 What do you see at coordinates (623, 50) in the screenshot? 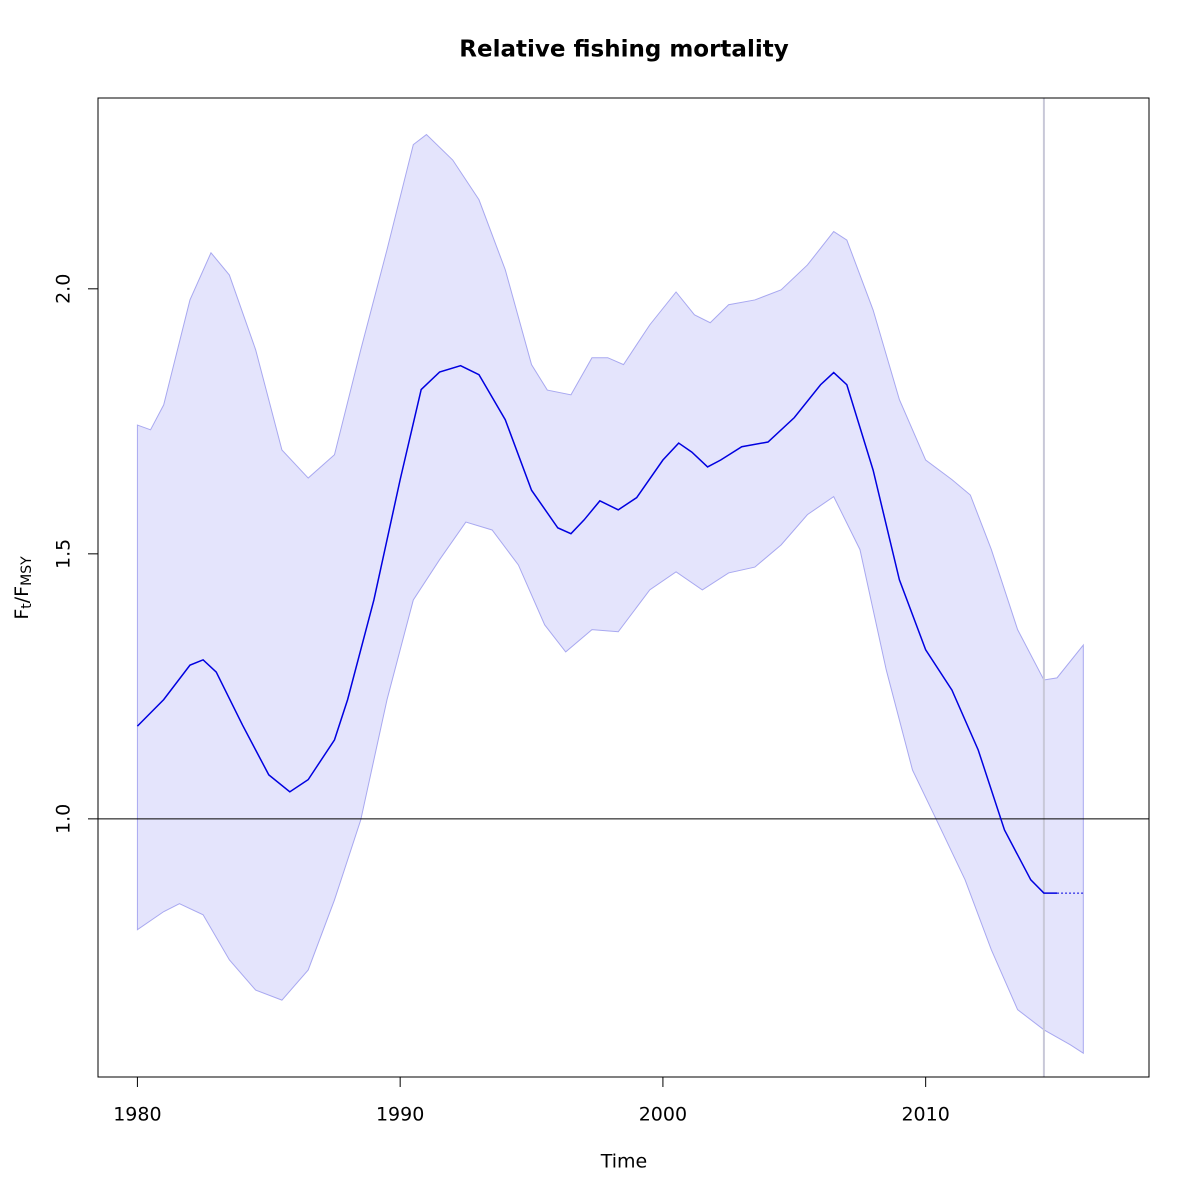
I see `chart-title: Relative fishing mortality` at bounding box center [623, 50].